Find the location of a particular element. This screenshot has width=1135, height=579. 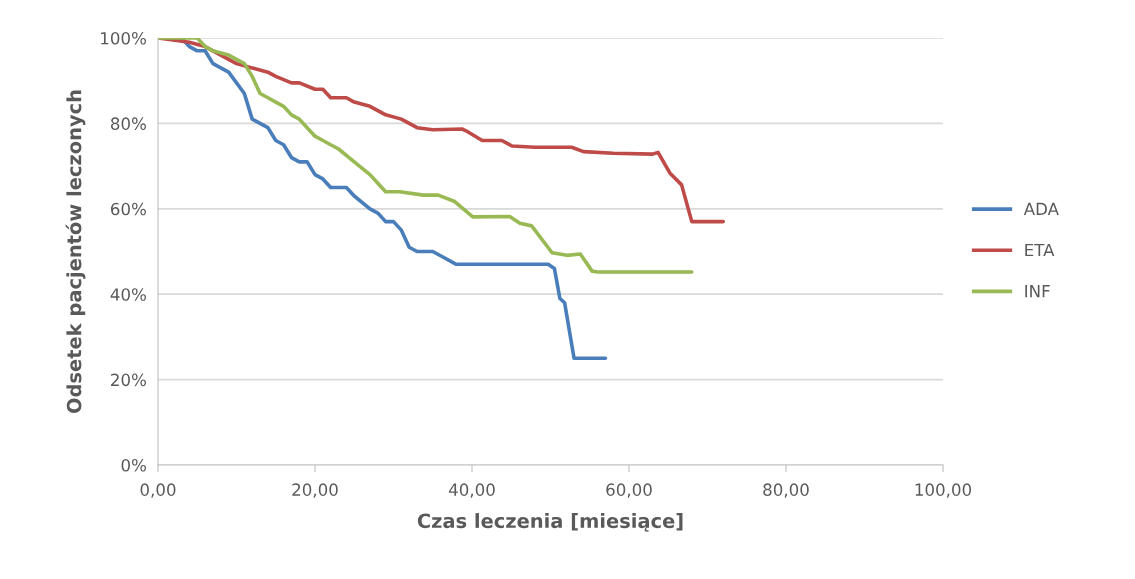

y-tick-label: 40% is located at coordinates (128, 294).